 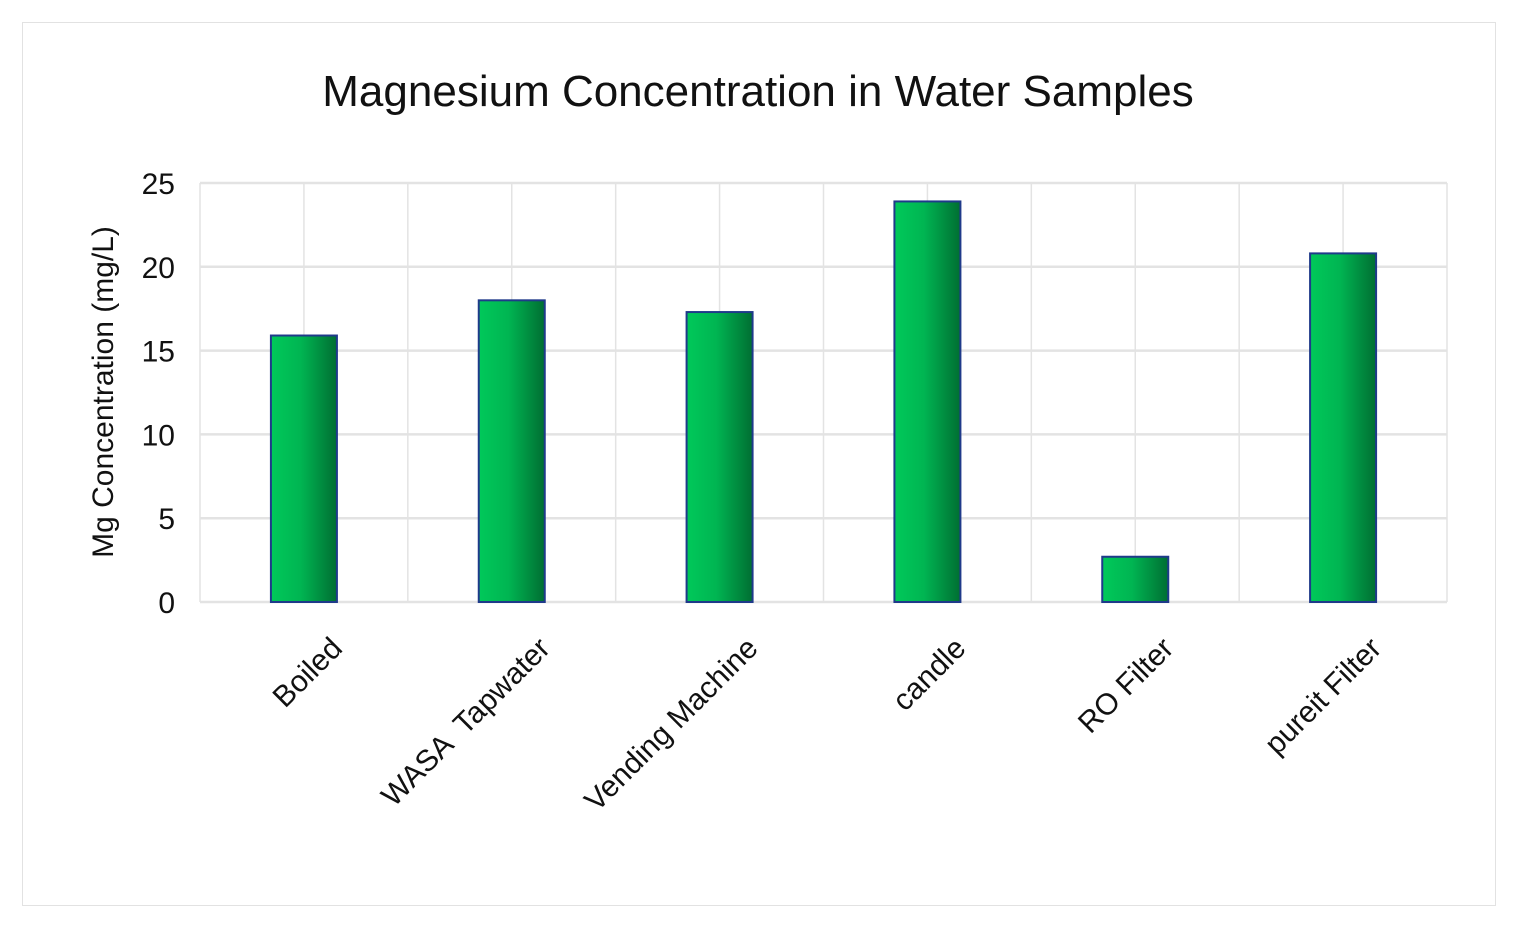 What do you see at coordinates (671, 725) in the screenshot?
I see `x-tick-label: Vending Machine` at bounding box center [671, 725].